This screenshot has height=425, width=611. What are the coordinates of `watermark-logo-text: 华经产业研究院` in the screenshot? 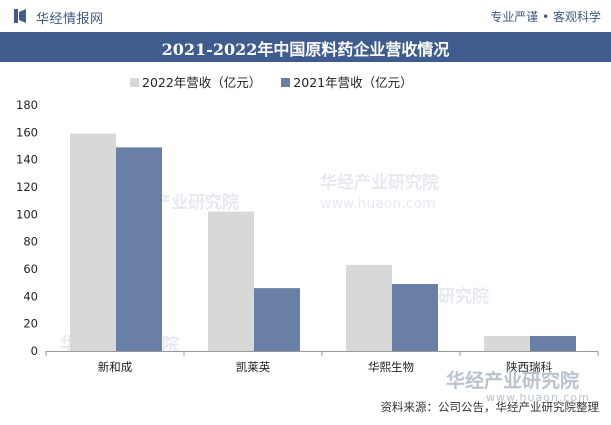 It's located at (513, 381).